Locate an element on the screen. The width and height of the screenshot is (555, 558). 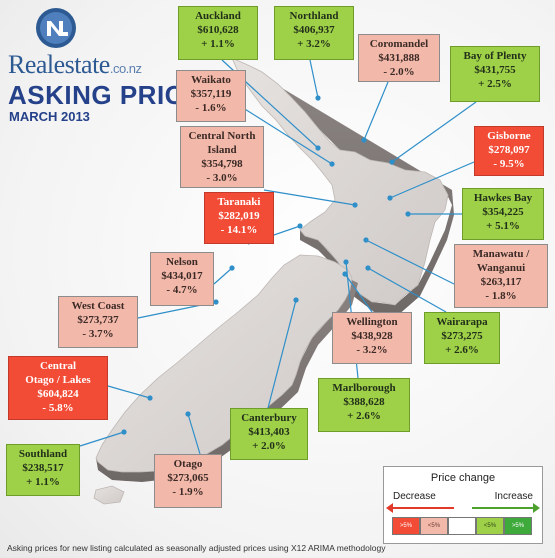
region-name: Marlborough is located at coordinates (364, 388).